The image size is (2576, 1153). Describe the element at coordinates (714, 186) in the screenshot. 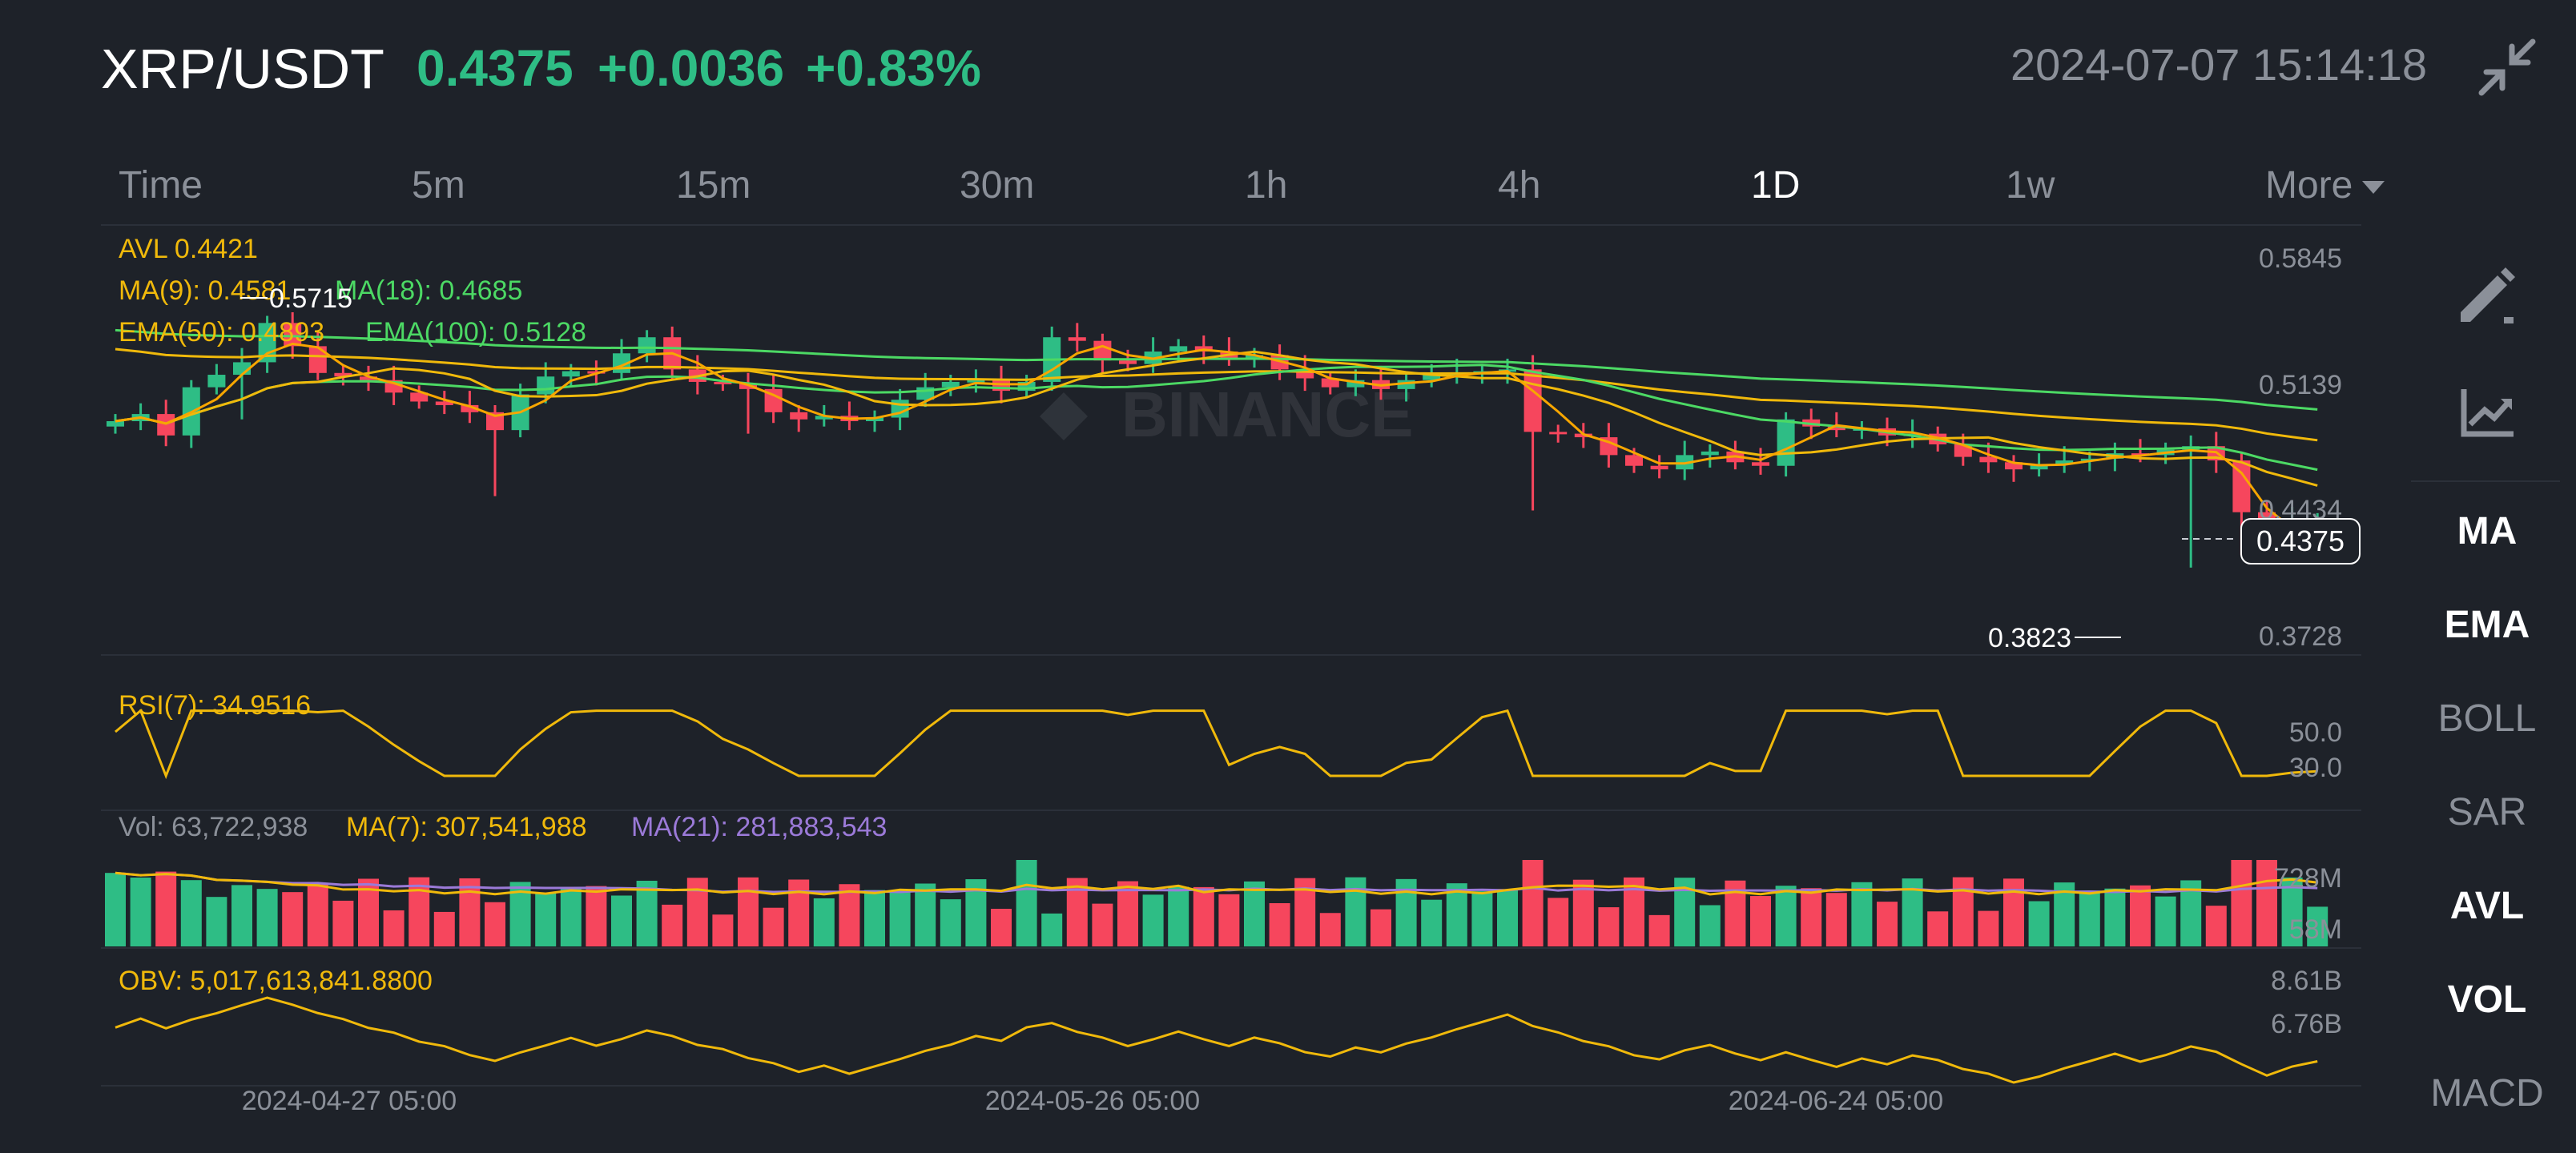

I see `tab-15m: 15m` at that location.